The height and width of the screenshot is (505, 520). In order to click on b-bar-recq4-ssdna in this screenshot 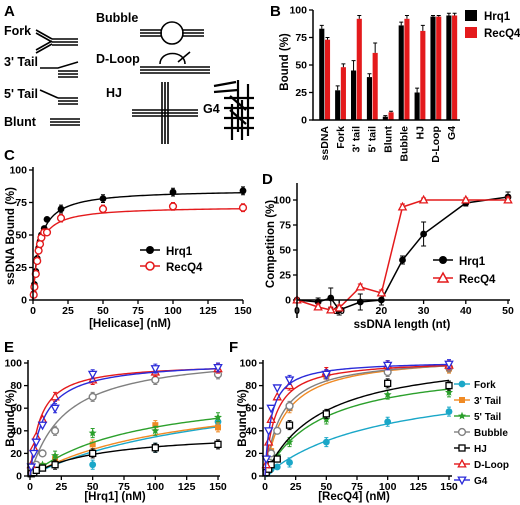, I will do `click(327, 80)`.